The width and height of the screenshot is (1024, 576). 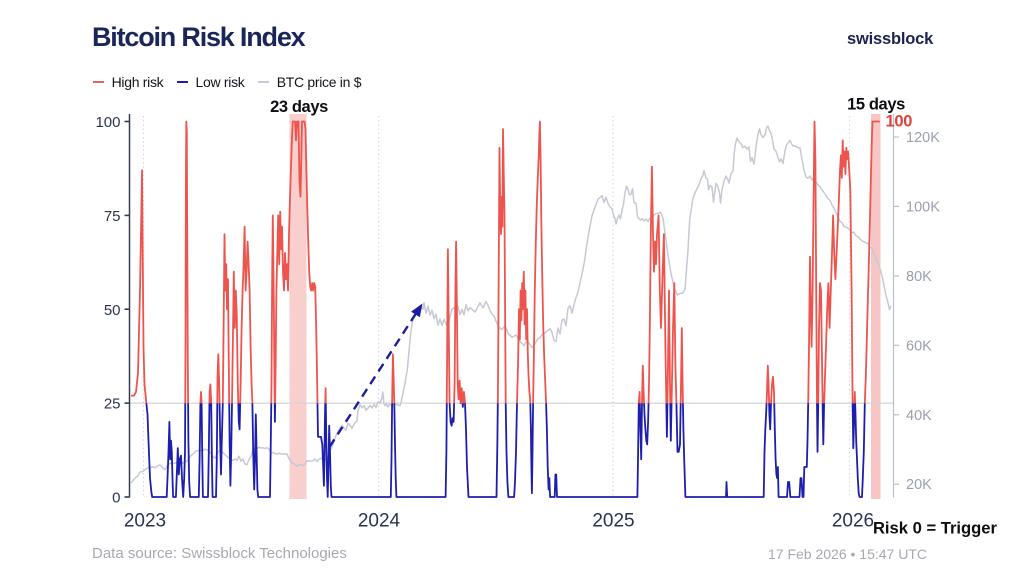 What do you see at coordinates (919, 485) in the screenshot?
I see `svg-text: 20K` at bounding box center [919, 485].